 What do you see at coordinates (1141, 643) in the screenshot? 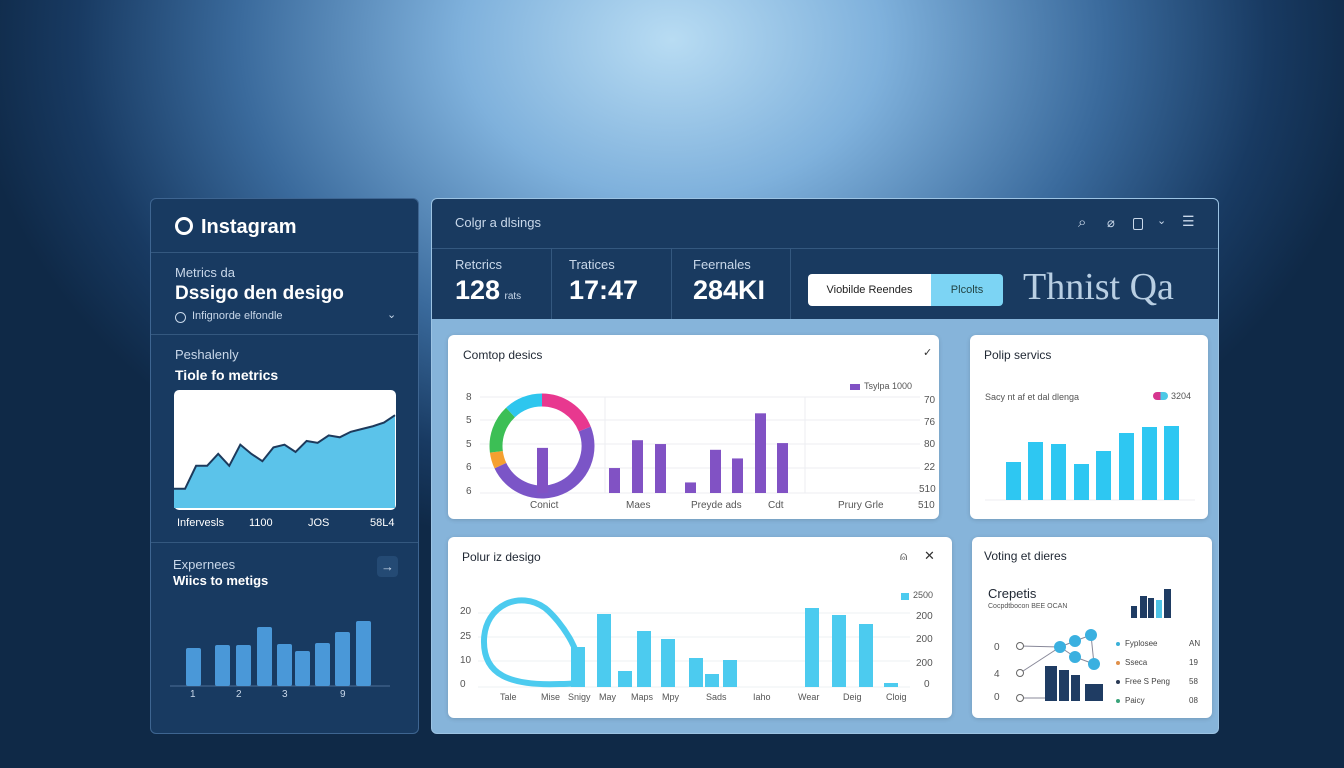
I see `legend-label: Fyplosee` at bounding box center [1141, 643].